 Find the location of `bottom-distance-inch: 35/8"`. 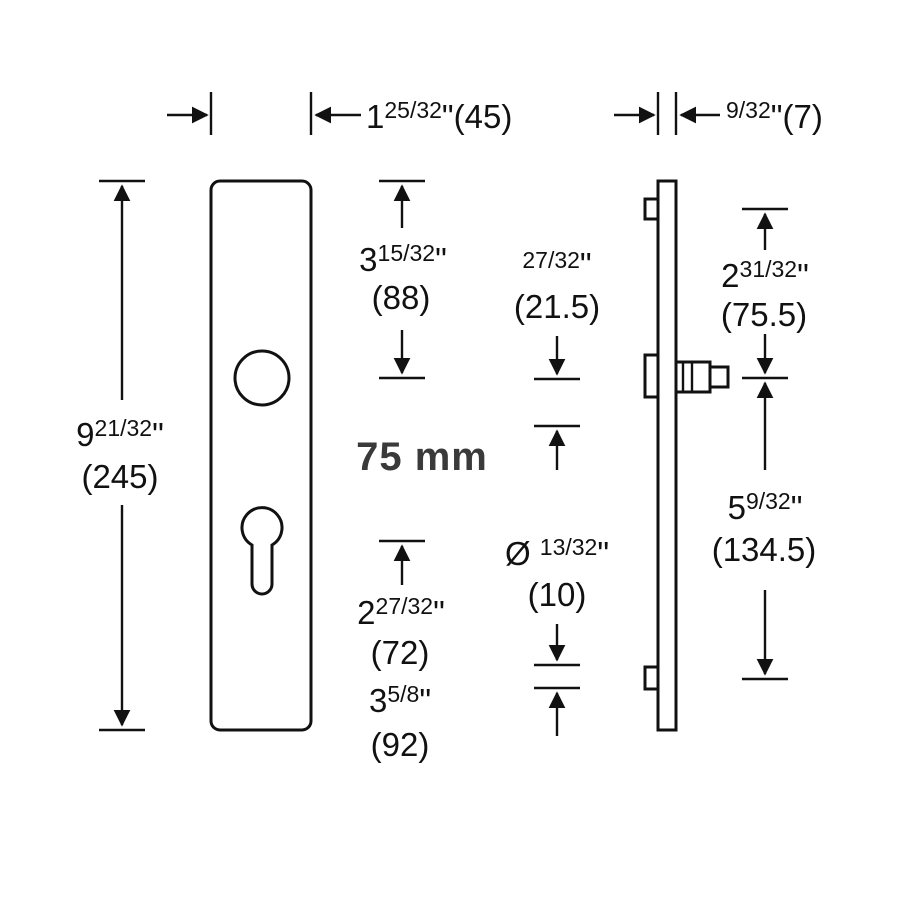

bottom-distance-inch: 35/8" is located at coordinates (400, 700).